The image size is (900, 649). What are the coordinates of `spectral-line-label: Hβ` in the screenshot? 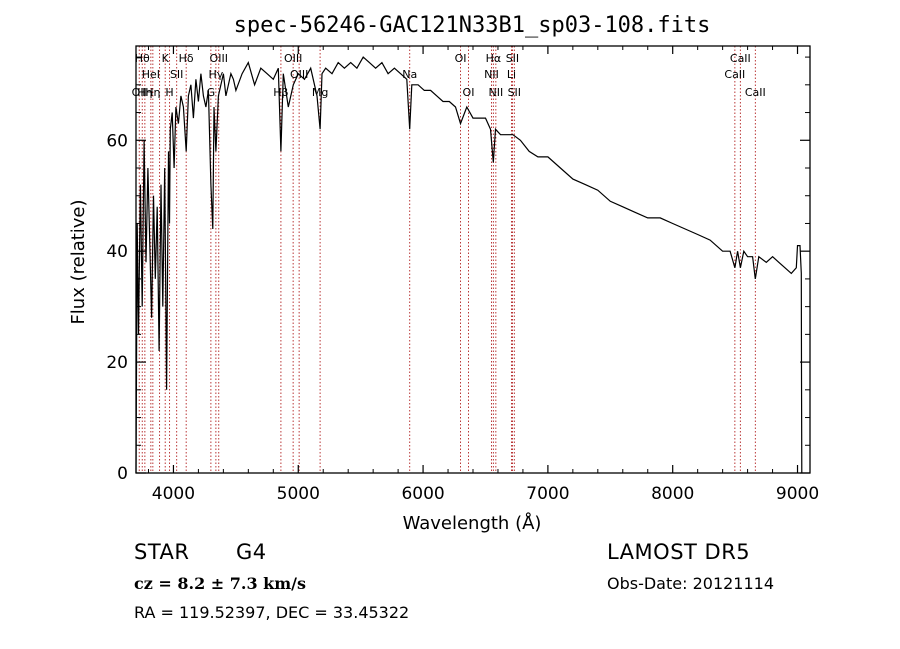 It's located at (280, 92).